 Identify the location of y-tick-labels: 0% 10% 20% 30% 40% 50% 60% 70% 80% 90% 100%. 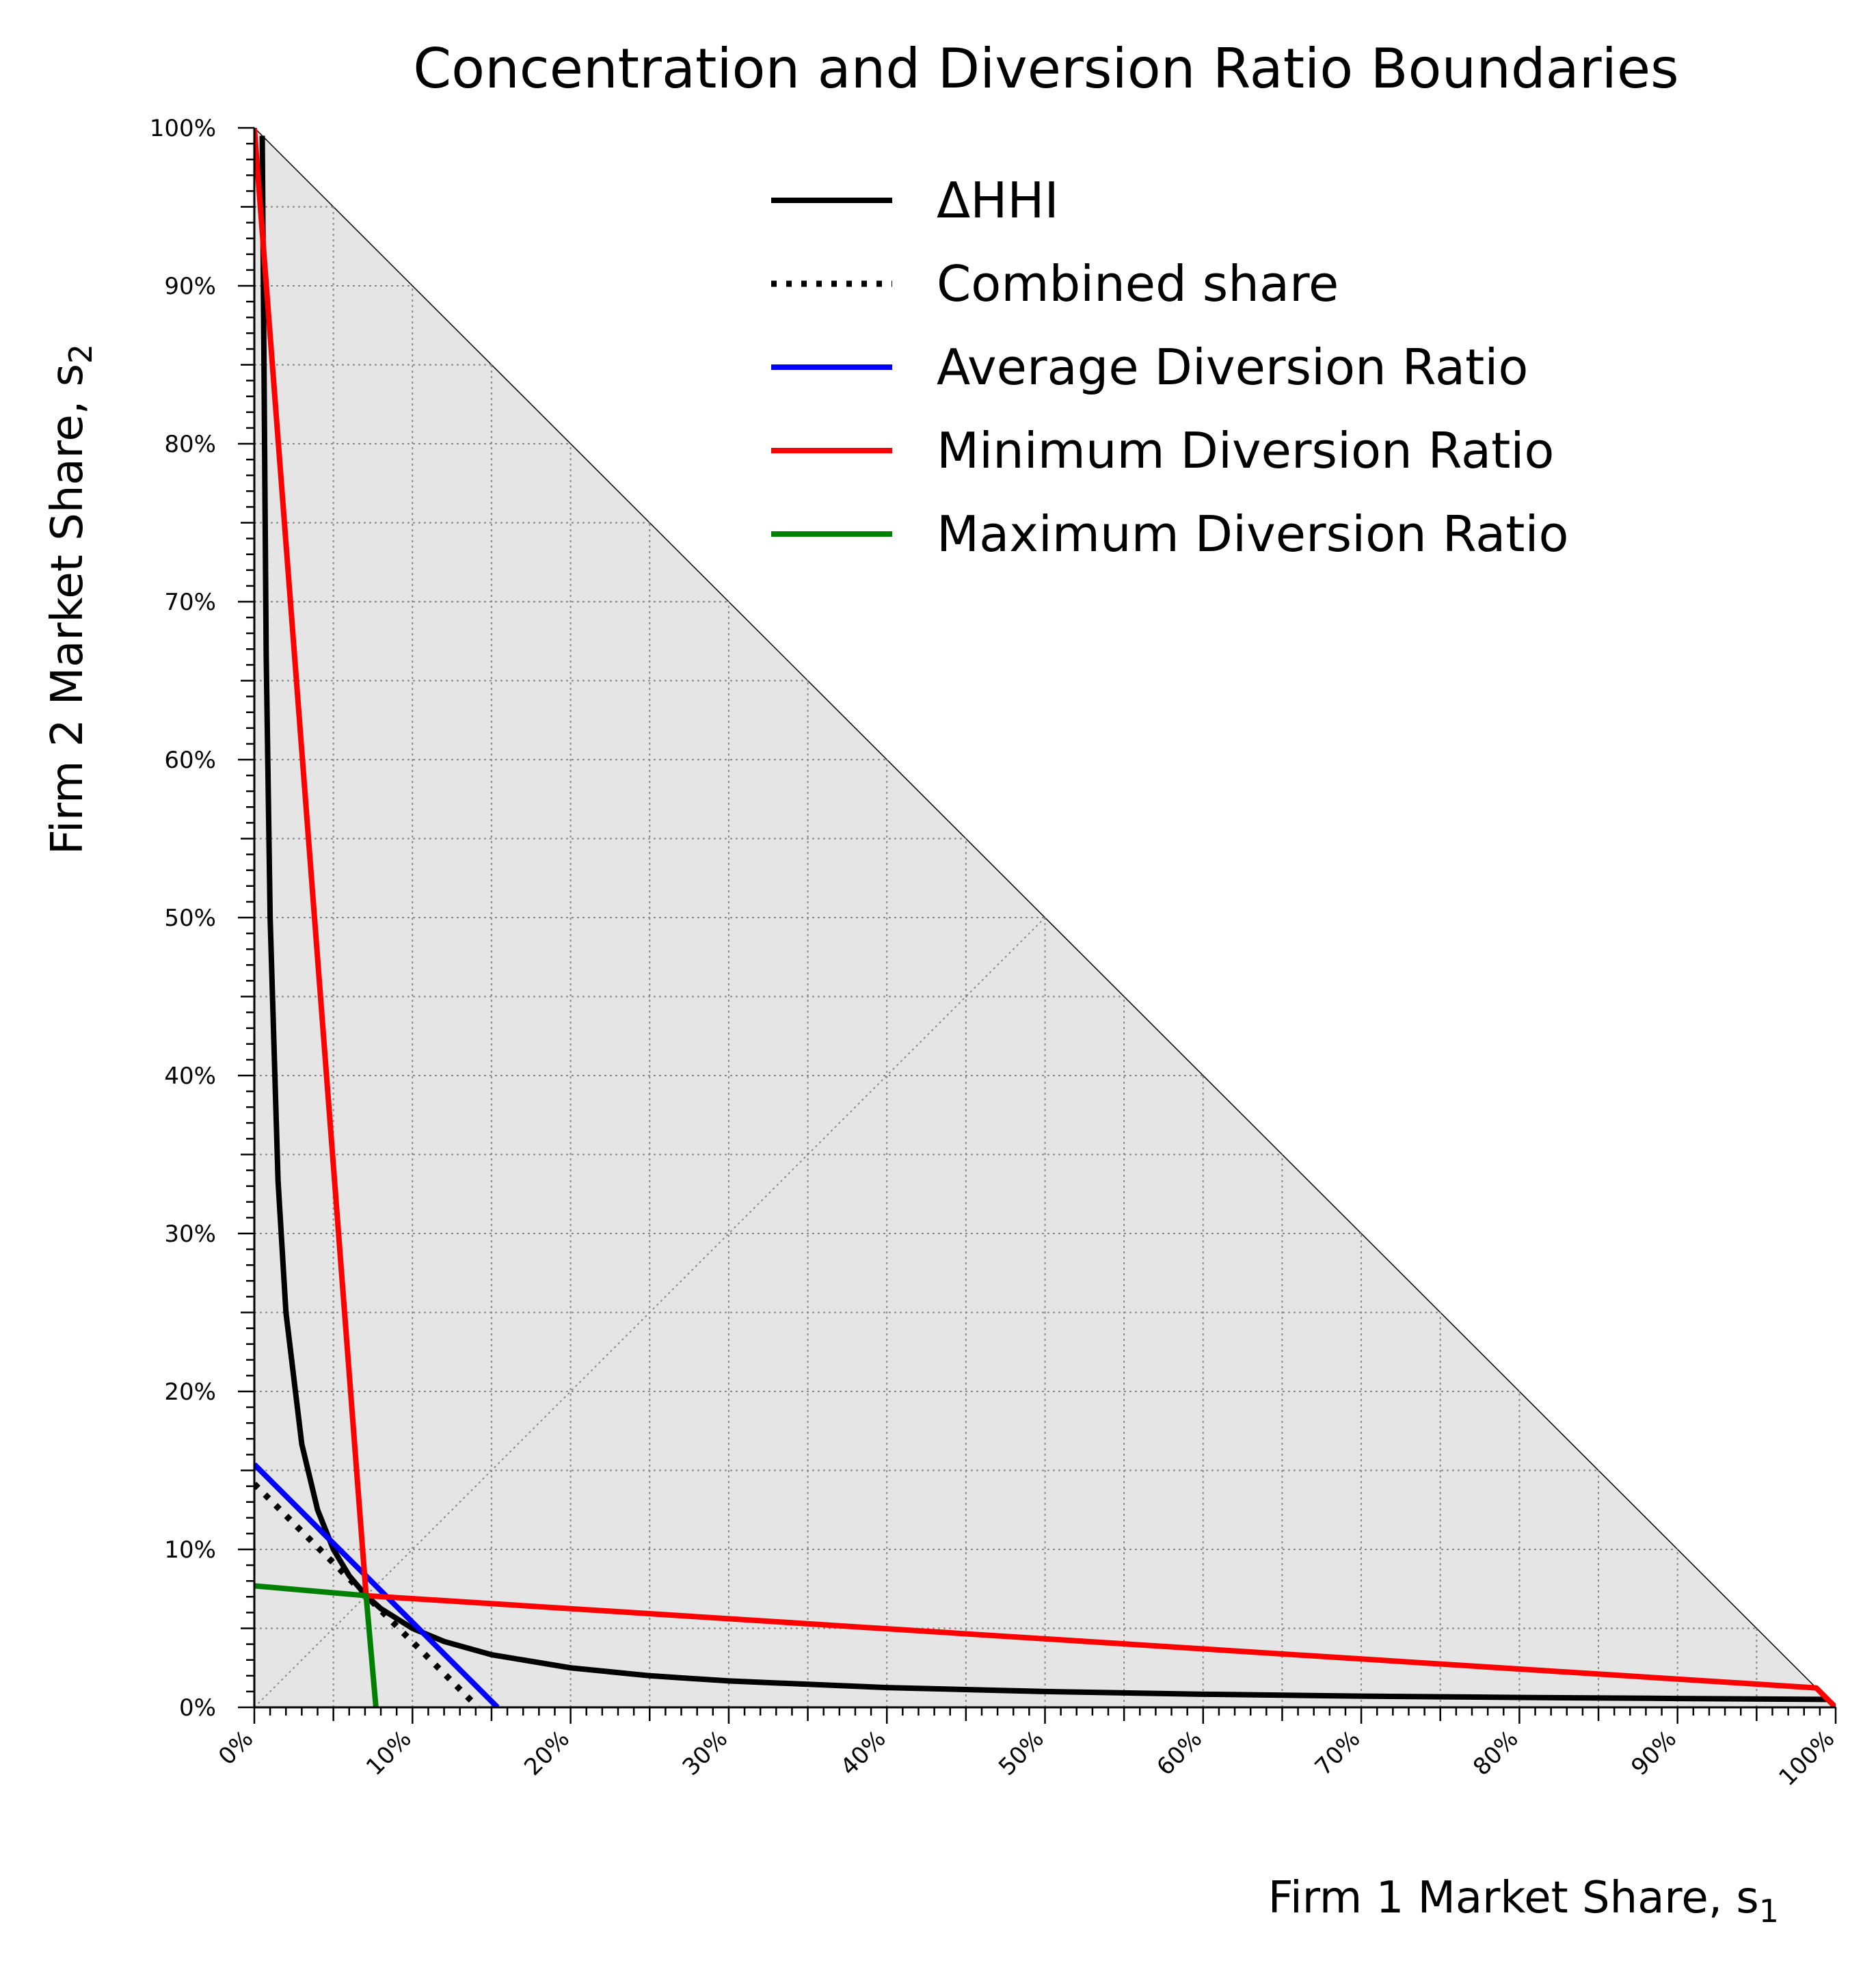
(183, 918).